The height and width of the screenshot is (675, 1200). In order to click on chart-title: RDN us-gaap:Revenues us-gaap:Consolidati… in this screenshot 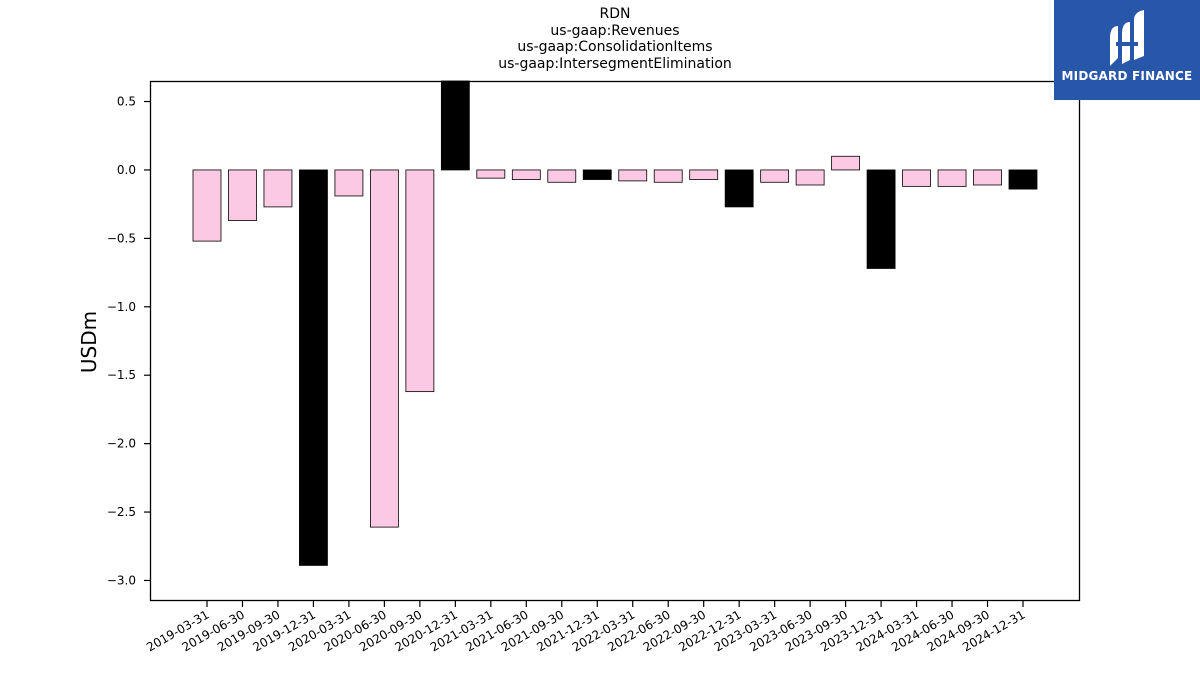, I will do `click(615, 39)`.